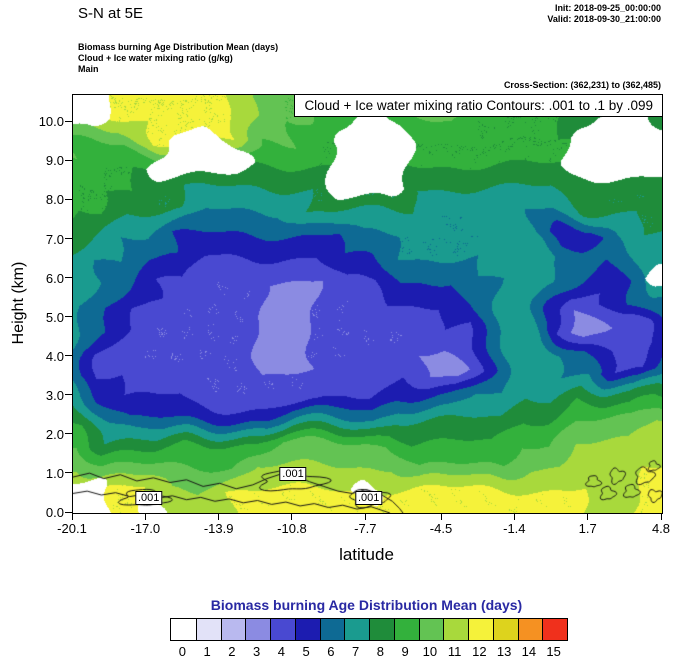 This screenshot has width=674, height=668. I want to click on colorbar-tick-label: 4, so click(281, 651).